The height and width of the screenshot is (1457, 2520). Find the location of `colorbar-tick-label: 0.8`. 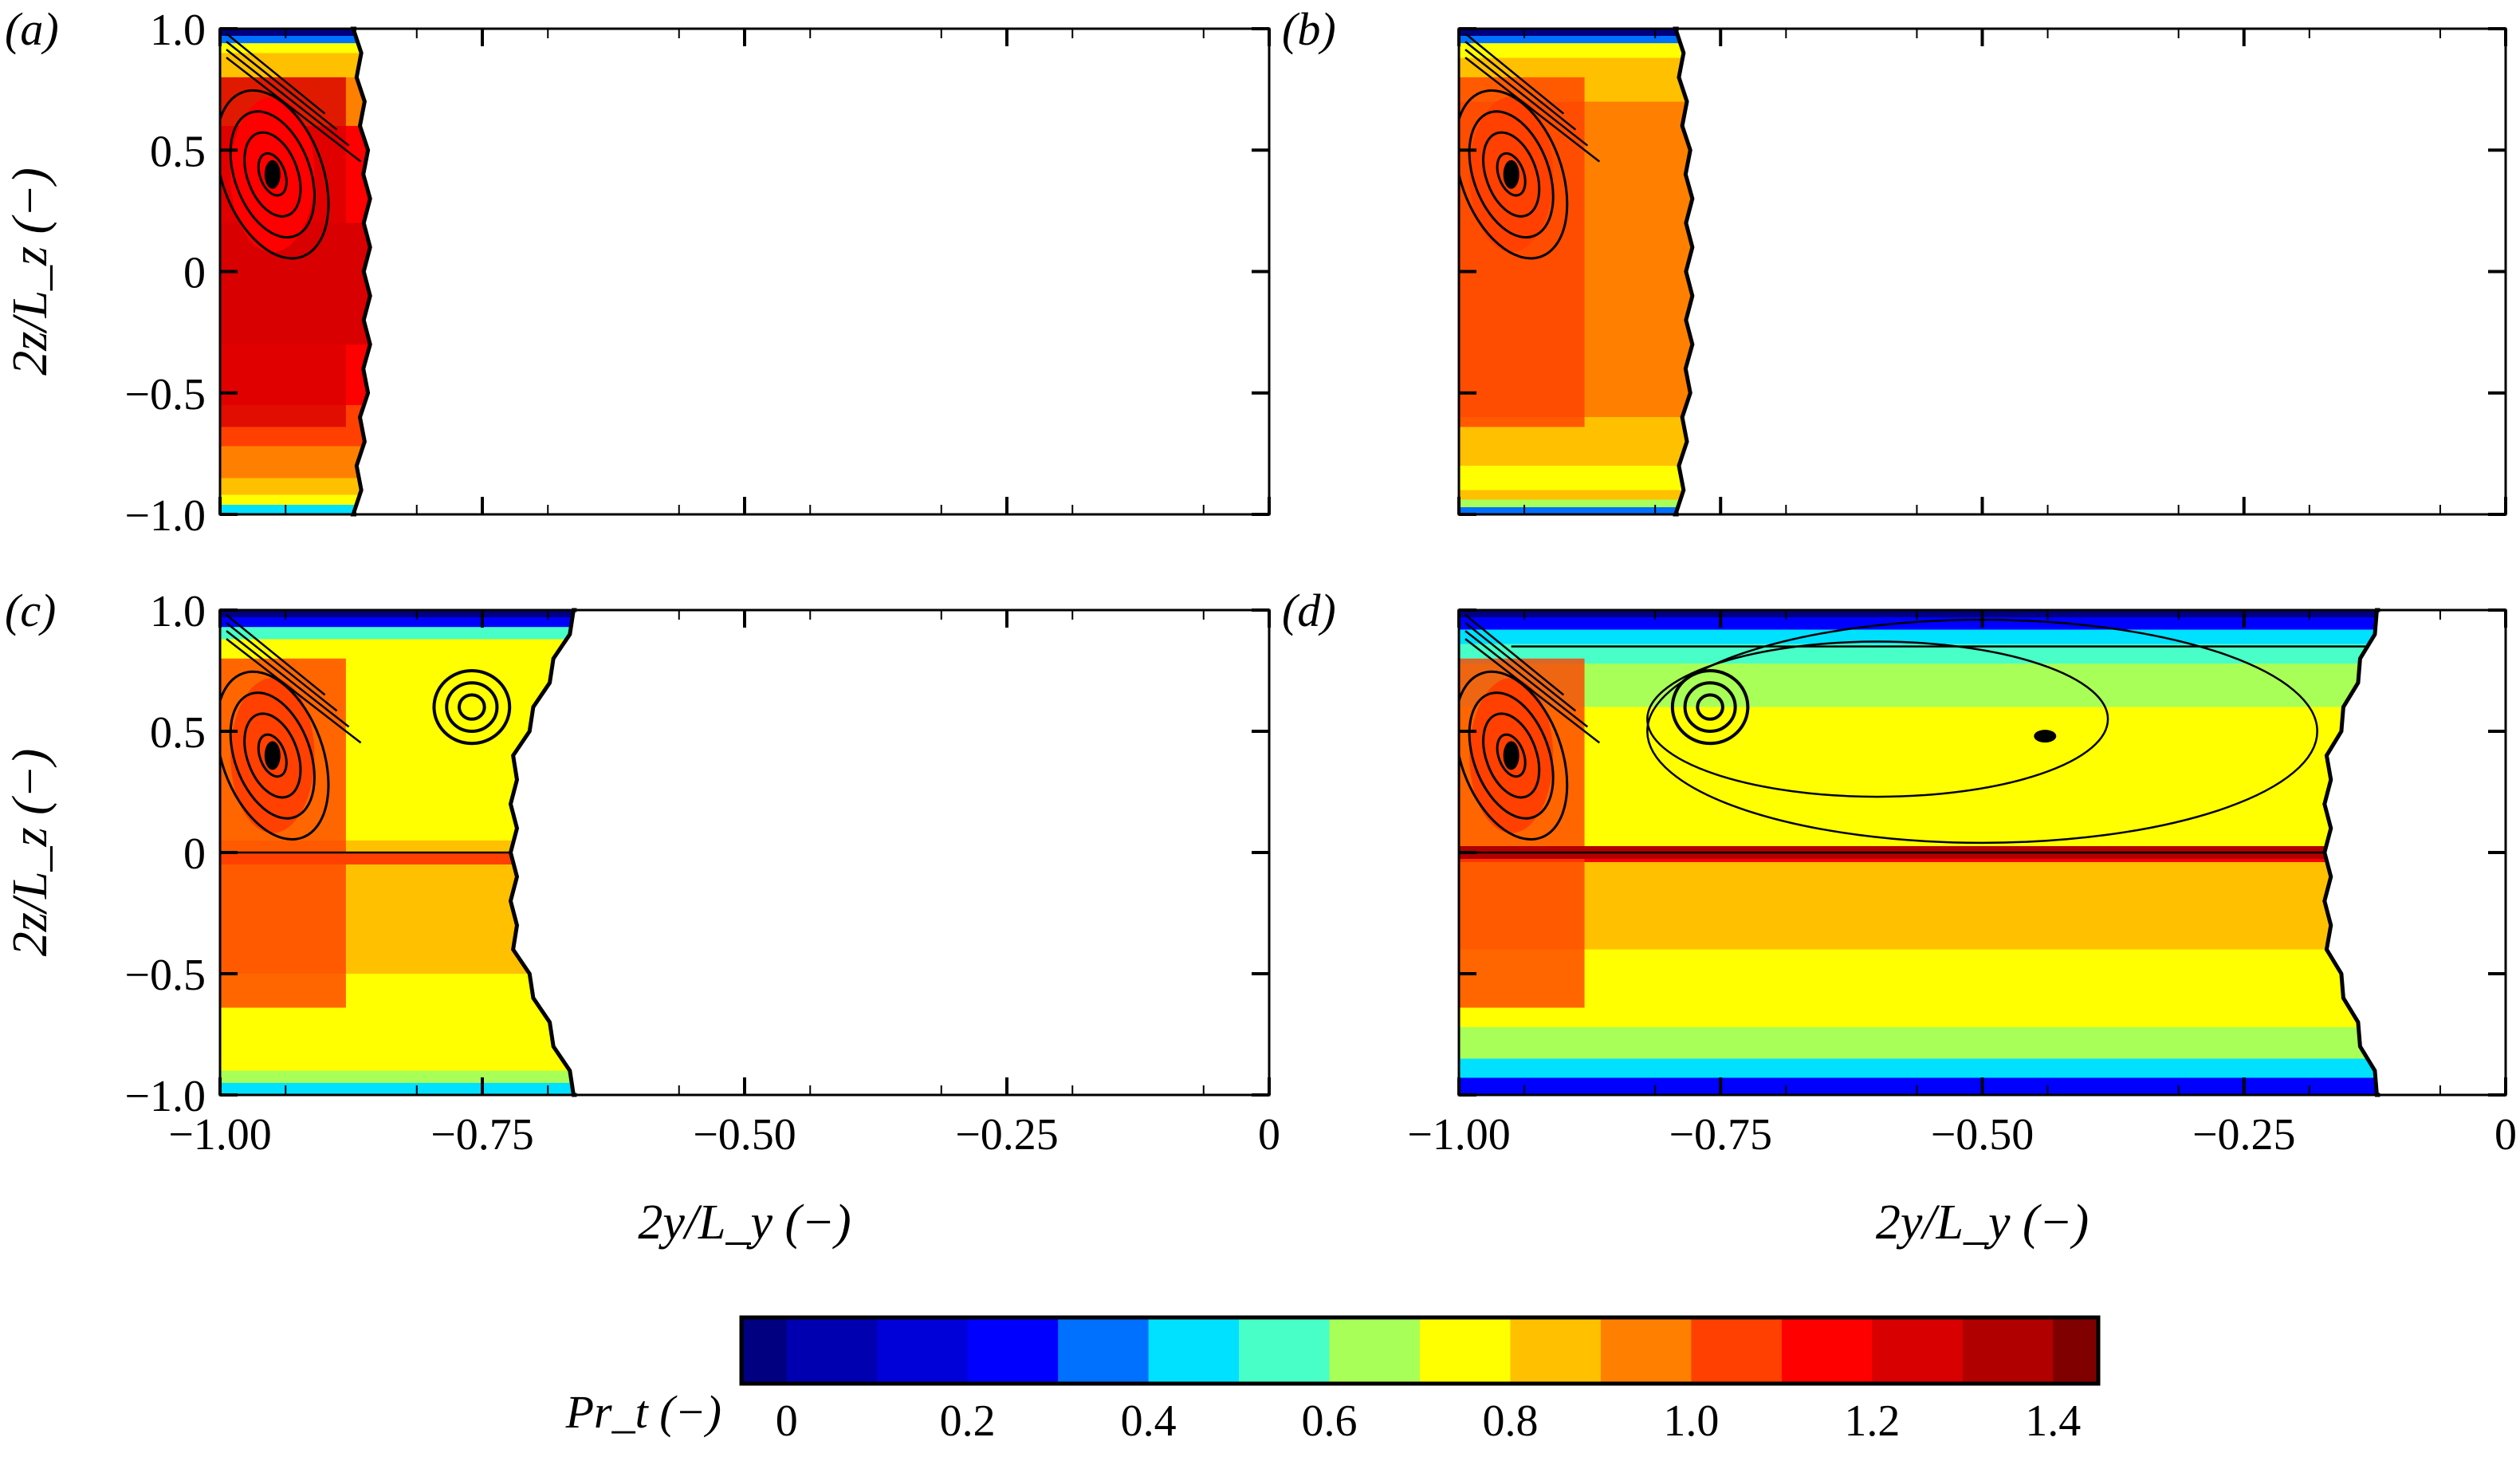

colorbar-tick-label: 0.8 is located at coordinates (1510, 1421).